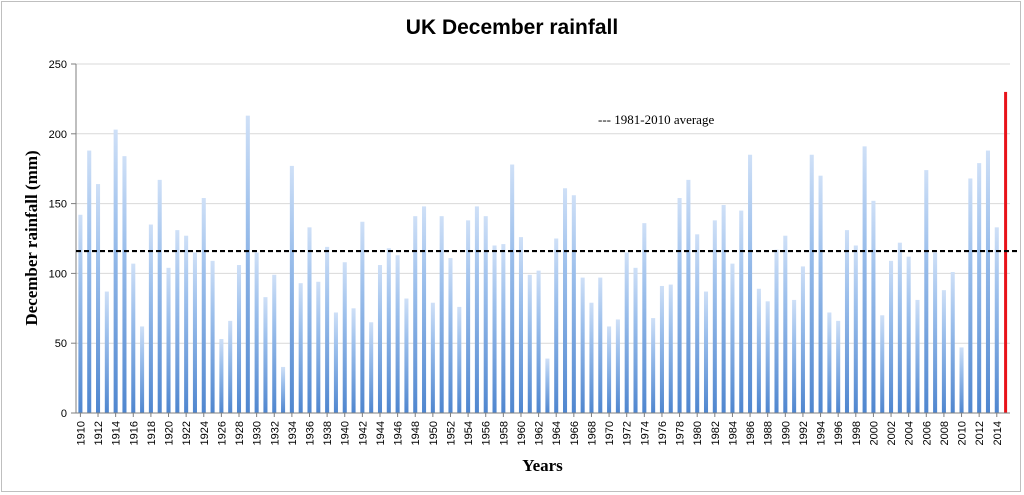  Describe the element at coordinates (300, 348) in the screenshot. I see `bar-1935` at that location.